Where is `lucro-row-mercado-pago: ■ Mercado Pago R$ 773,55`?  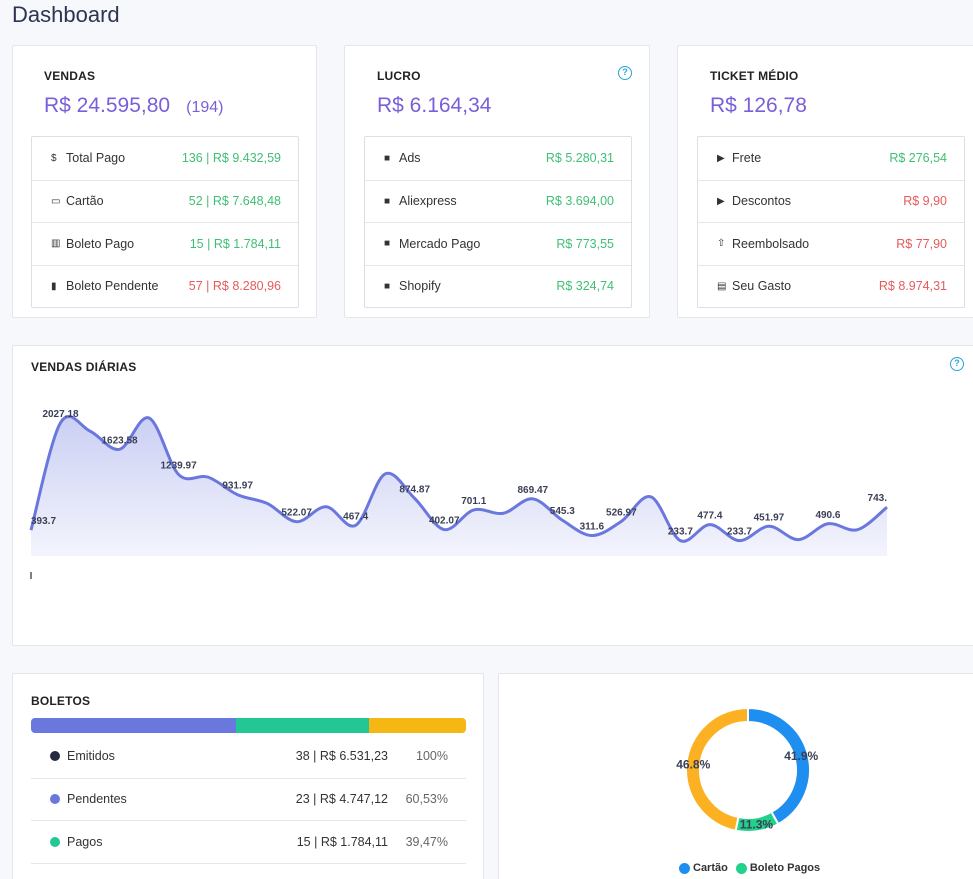
lucro-row-mercado-pago: ■ Mercado Pago R$ 773,55 is located at coordinates (498, 243).